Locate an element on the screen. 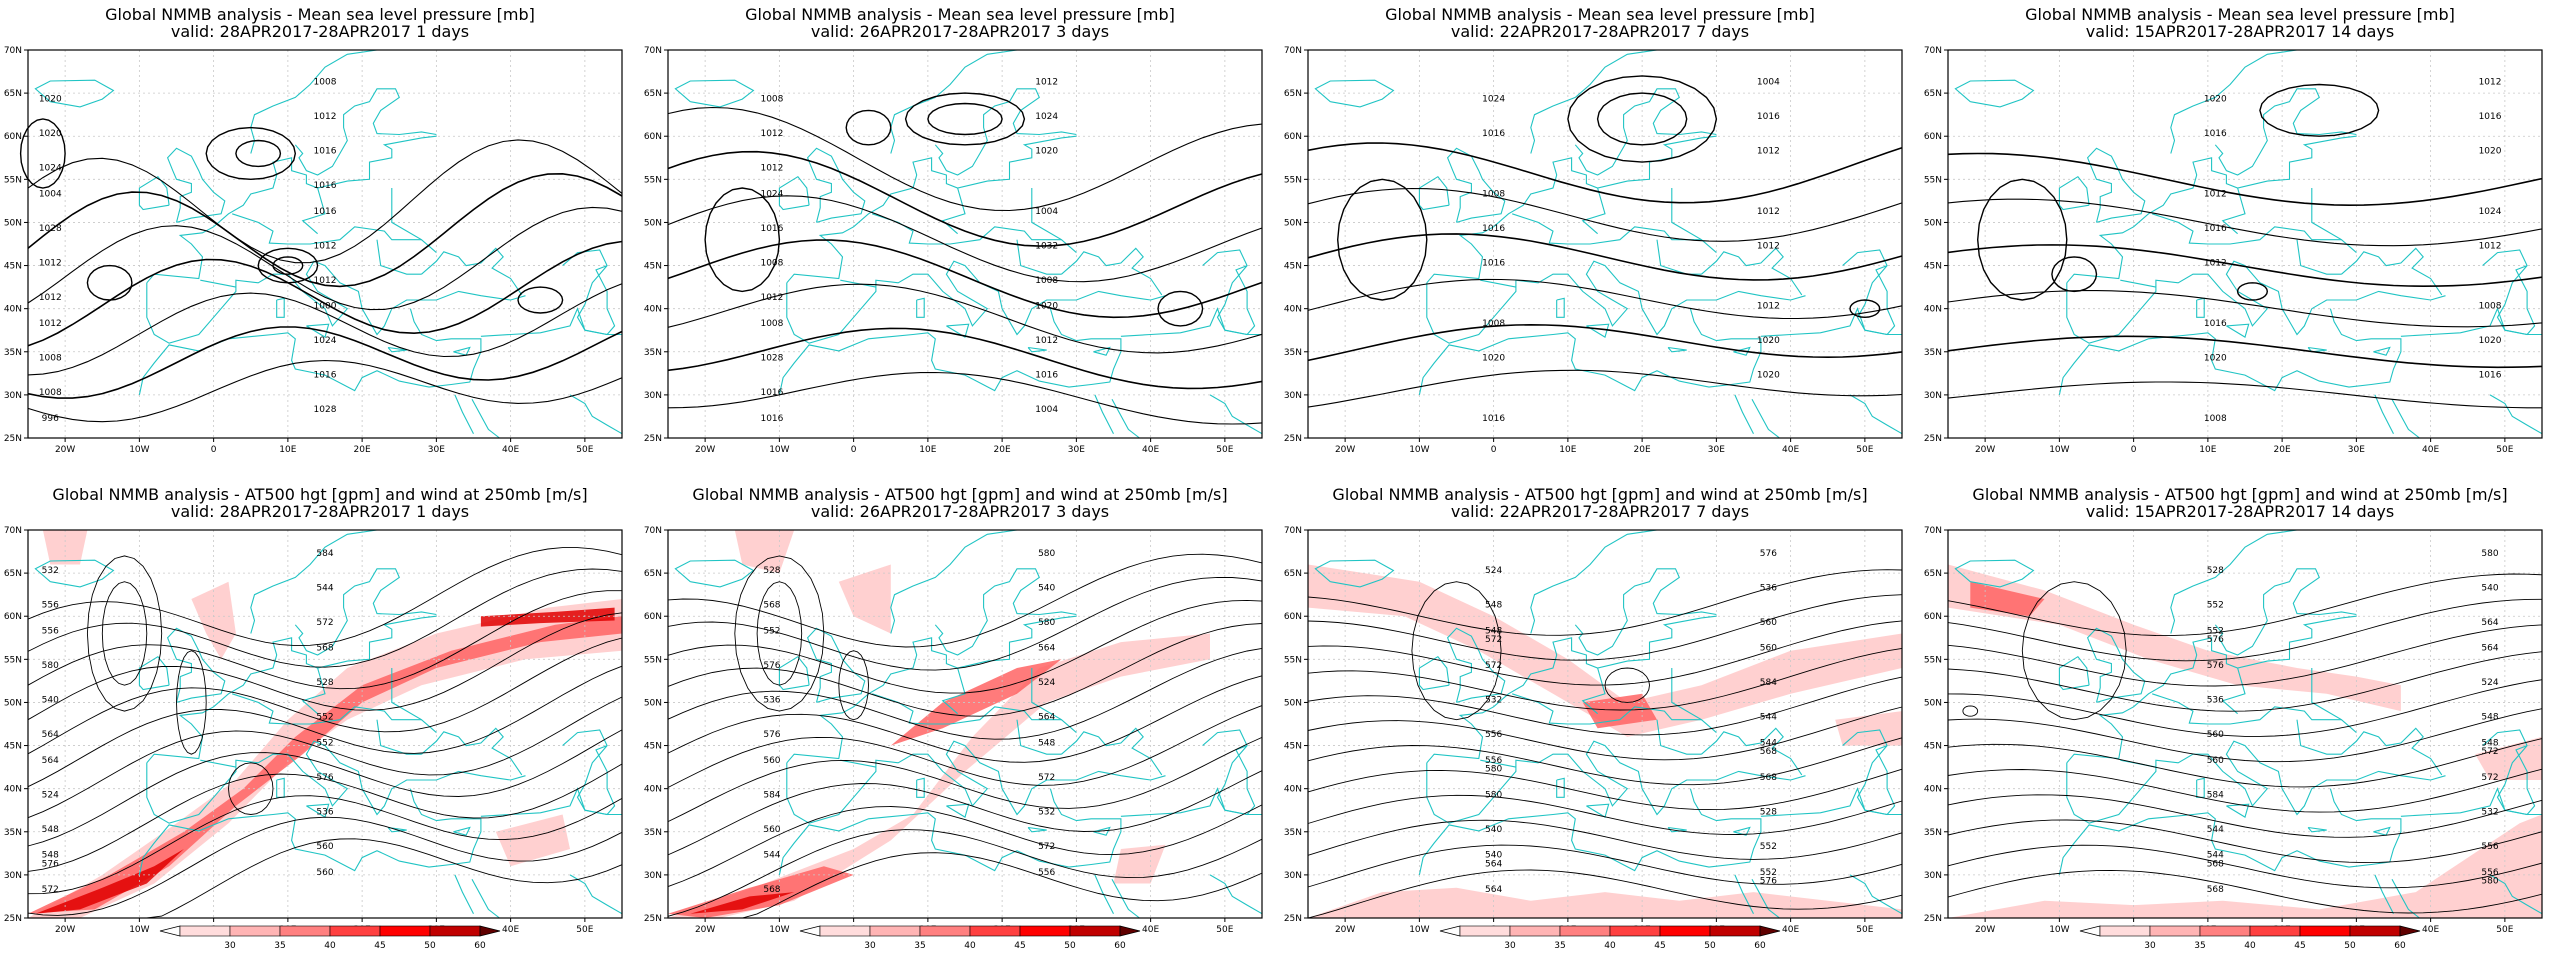  lat-tick-label: 40N is located at coordinates (653, 310).